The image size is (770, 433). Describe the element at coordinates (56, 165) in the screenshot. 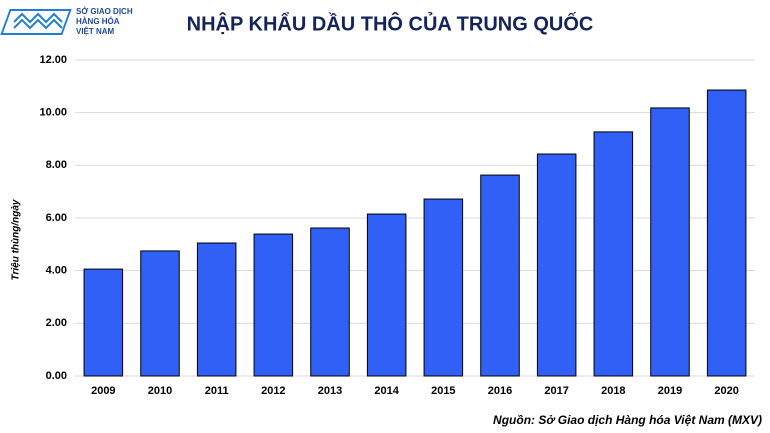

I see `y-tick-label: 8.00` at that location.